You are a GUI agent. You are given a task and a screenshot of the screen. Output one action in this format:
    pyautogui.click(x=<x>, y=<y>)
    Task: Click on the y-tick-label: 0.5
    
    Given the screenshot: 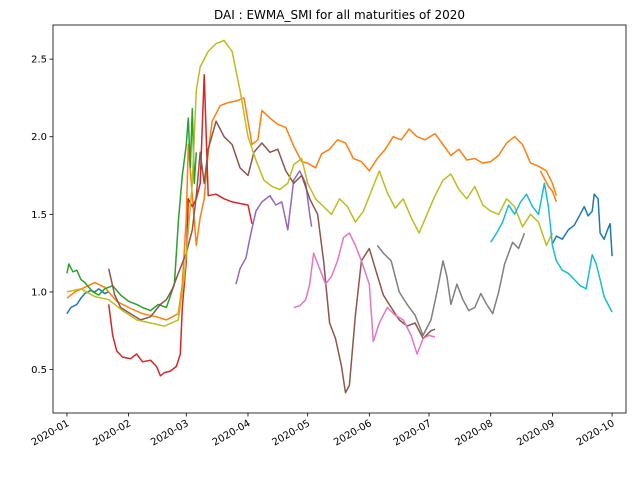 What is the action you would take?
    pyautogui.click(x=39, y=370)
    